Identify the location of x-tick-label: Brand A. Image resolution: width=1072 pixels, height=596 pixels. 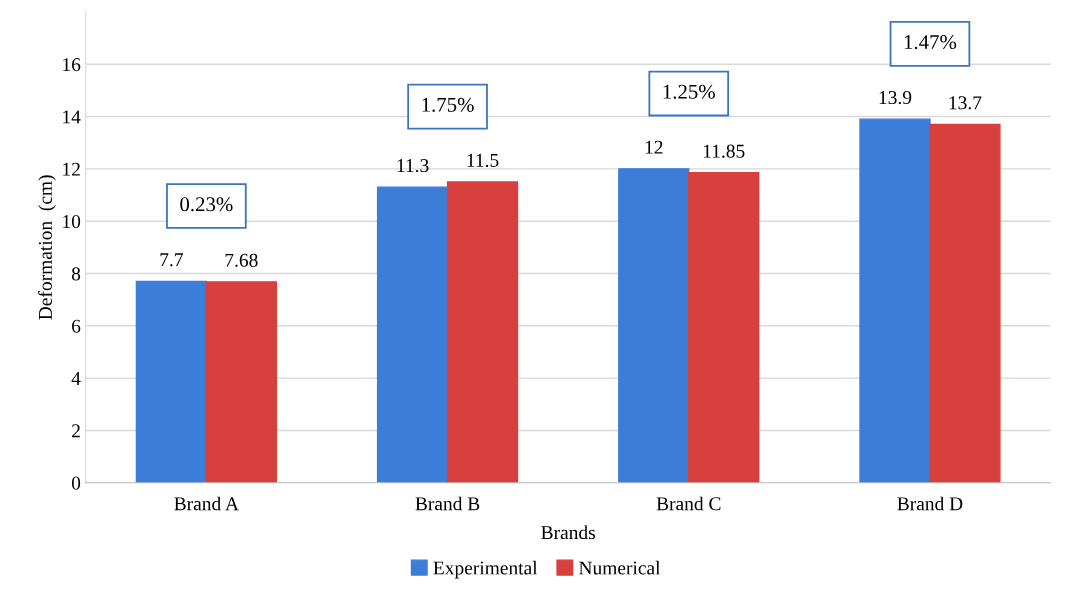
(206, 503).